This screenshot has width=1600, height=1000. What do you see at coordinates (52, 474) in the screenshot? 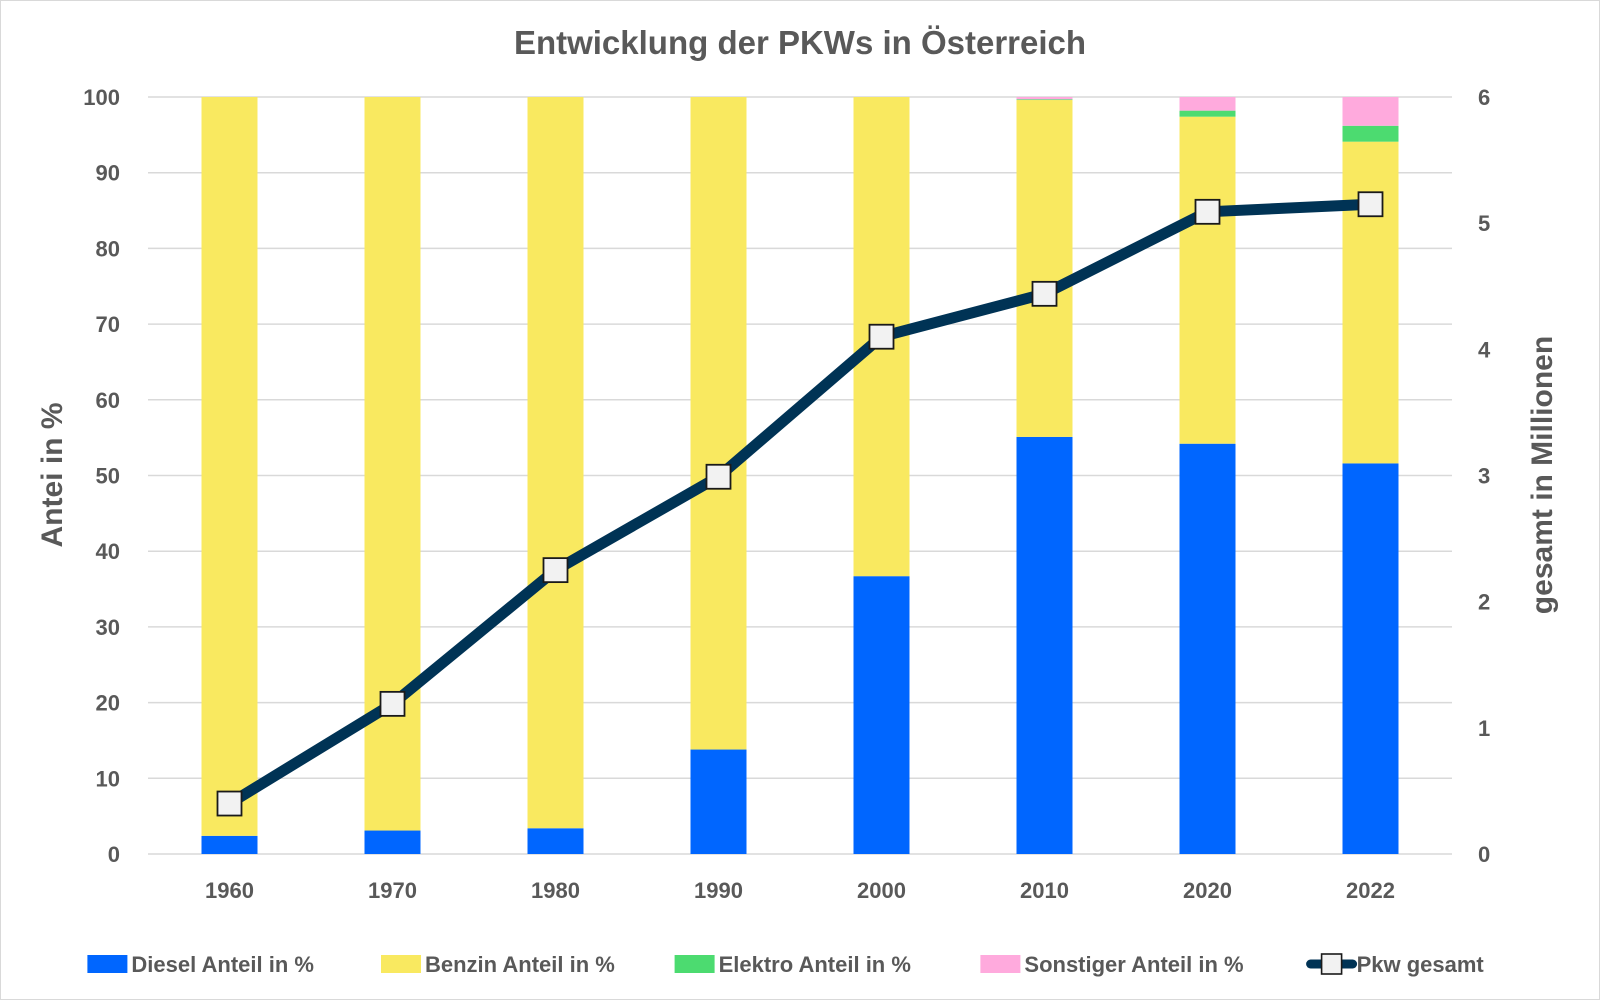
I see `y-axis-title: Antei in %` at bounding box center [52, 474].